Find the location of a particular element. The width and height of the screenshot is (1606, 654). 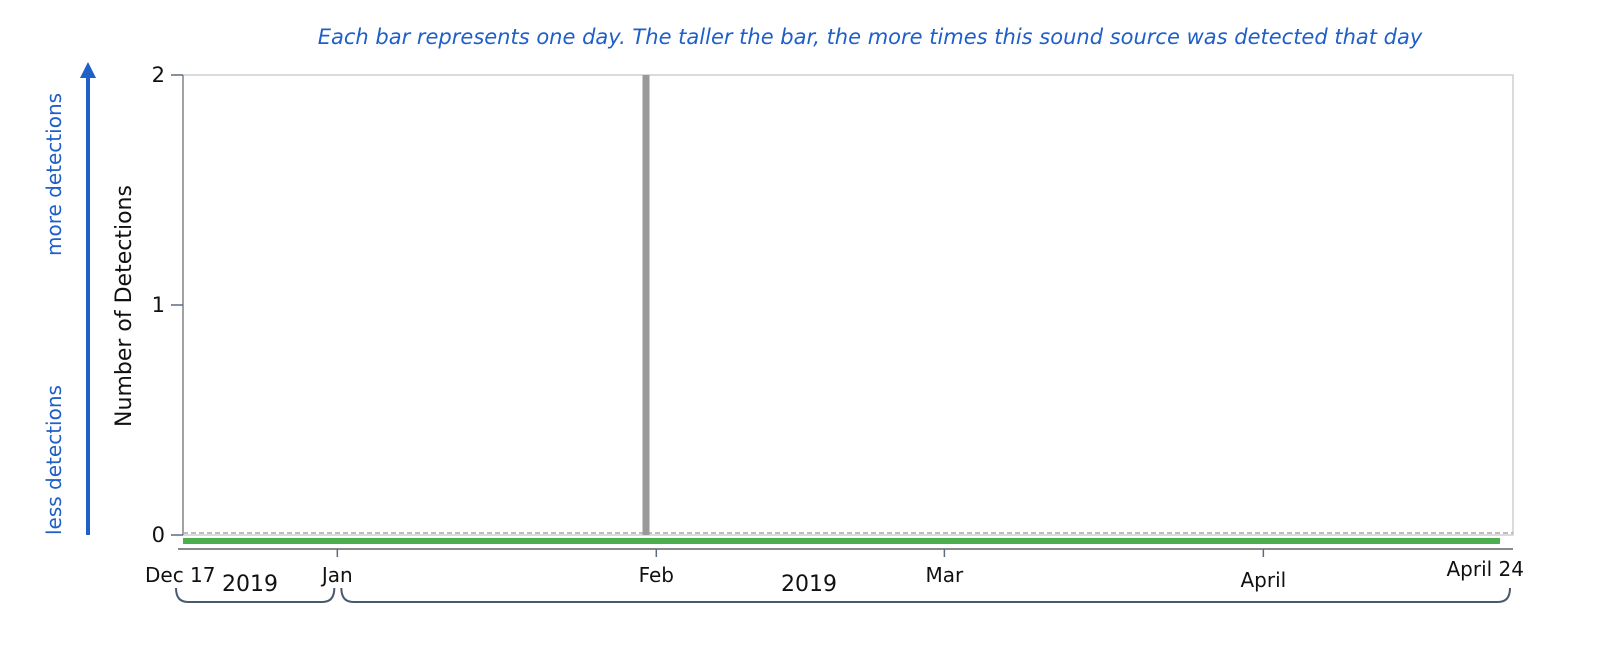

x-tick-label: April is located at coordinates (1263, 580).